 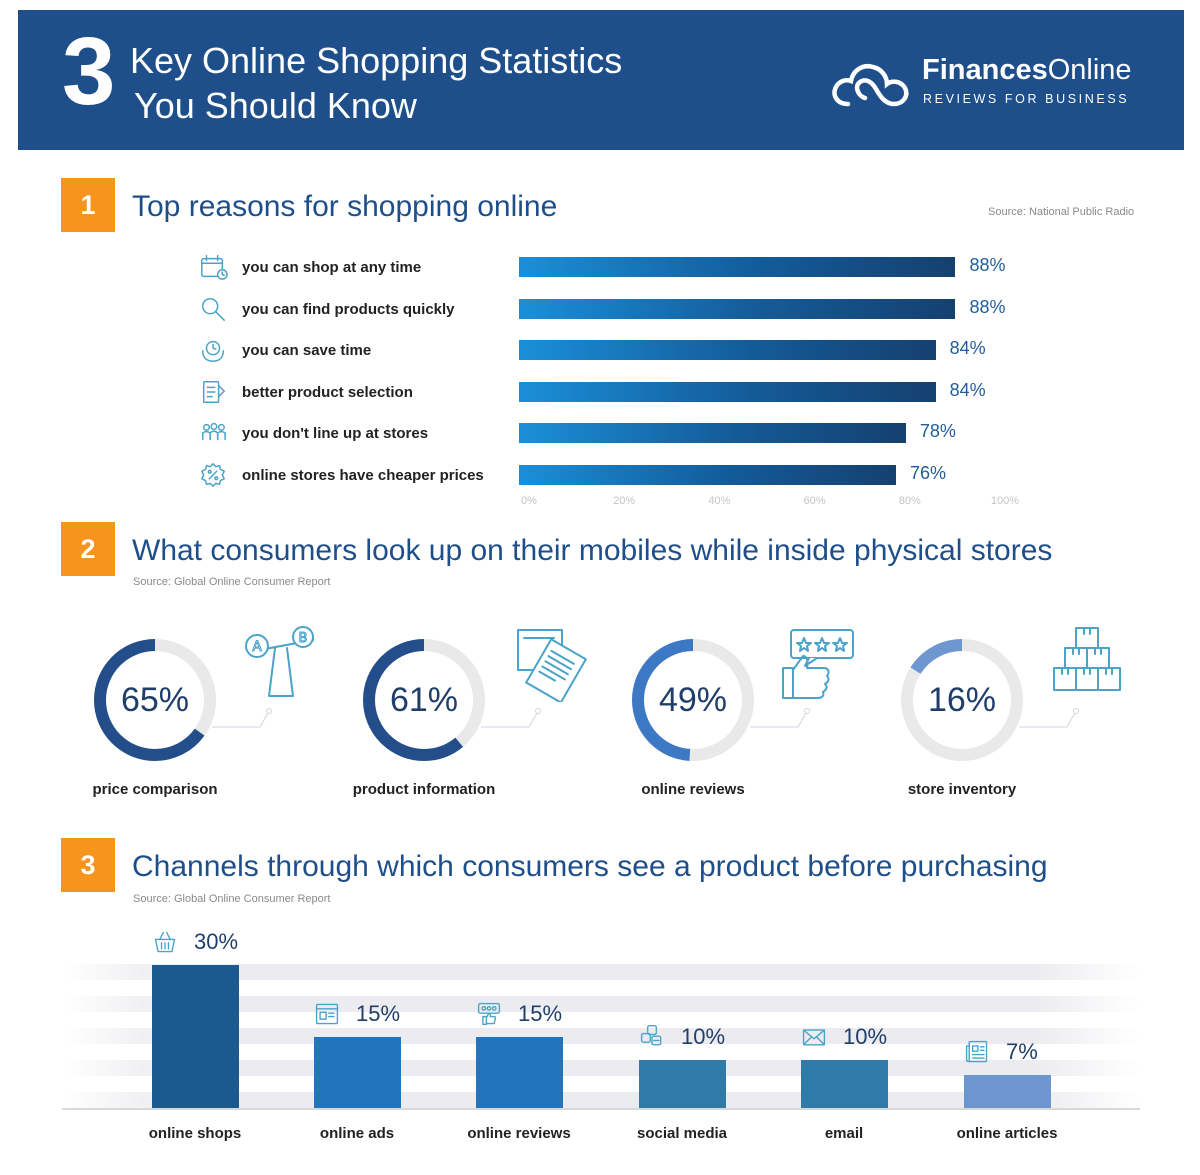 What do you see at coordinates (550, 665) in the screenshot?
I see `documents-icon` at bounding box center [550, 665].